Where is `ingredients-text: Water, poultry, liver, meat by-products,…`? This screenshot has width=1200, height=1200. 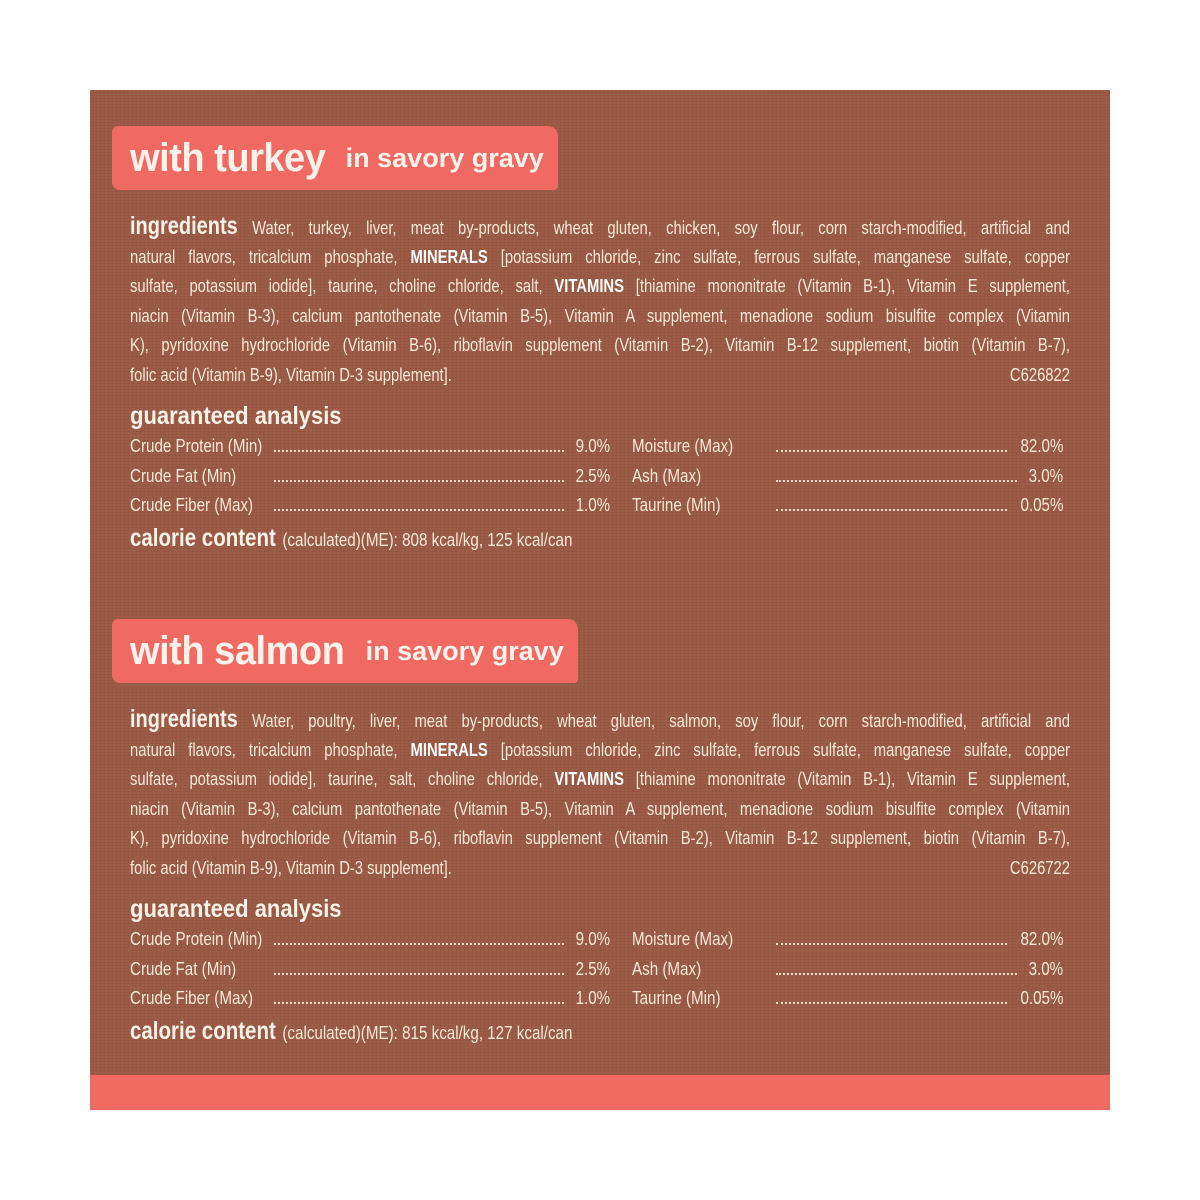 ingredients-text: Water, poultry, liver, meat by-products,… is located at coordinates (661, 720).